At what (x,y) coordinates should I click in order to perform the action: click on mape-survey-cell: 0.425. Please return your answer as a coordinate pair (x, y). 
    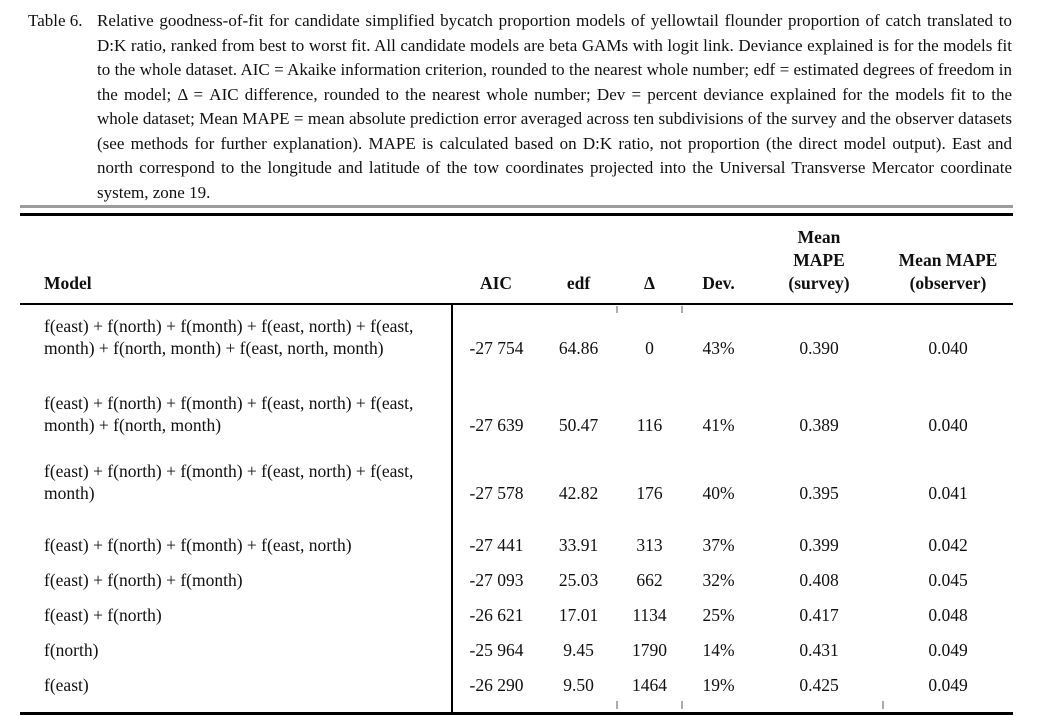
    Looking at the image, I should click on (819, 690).